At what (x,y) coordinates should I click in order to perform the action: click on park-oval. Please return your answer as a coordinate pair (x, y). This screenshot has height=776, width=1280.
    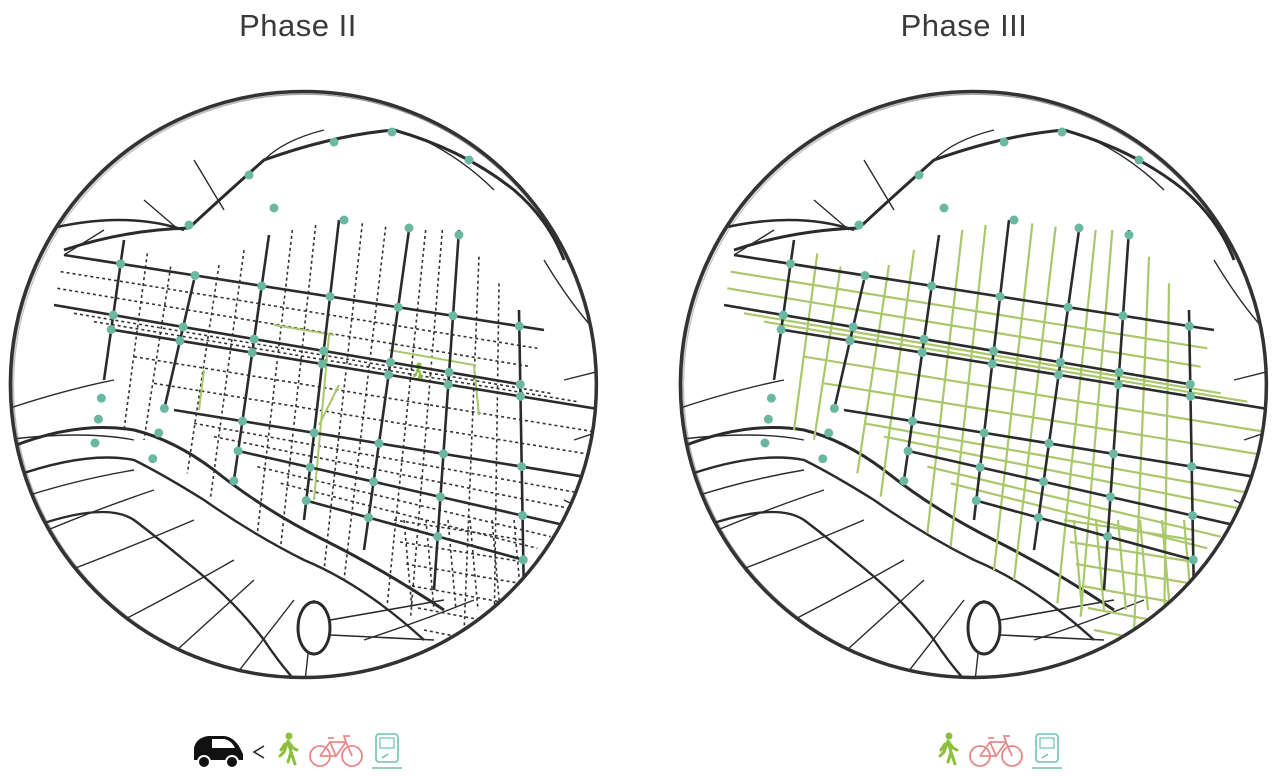
    Looking at the image, I should click on (314, 628).